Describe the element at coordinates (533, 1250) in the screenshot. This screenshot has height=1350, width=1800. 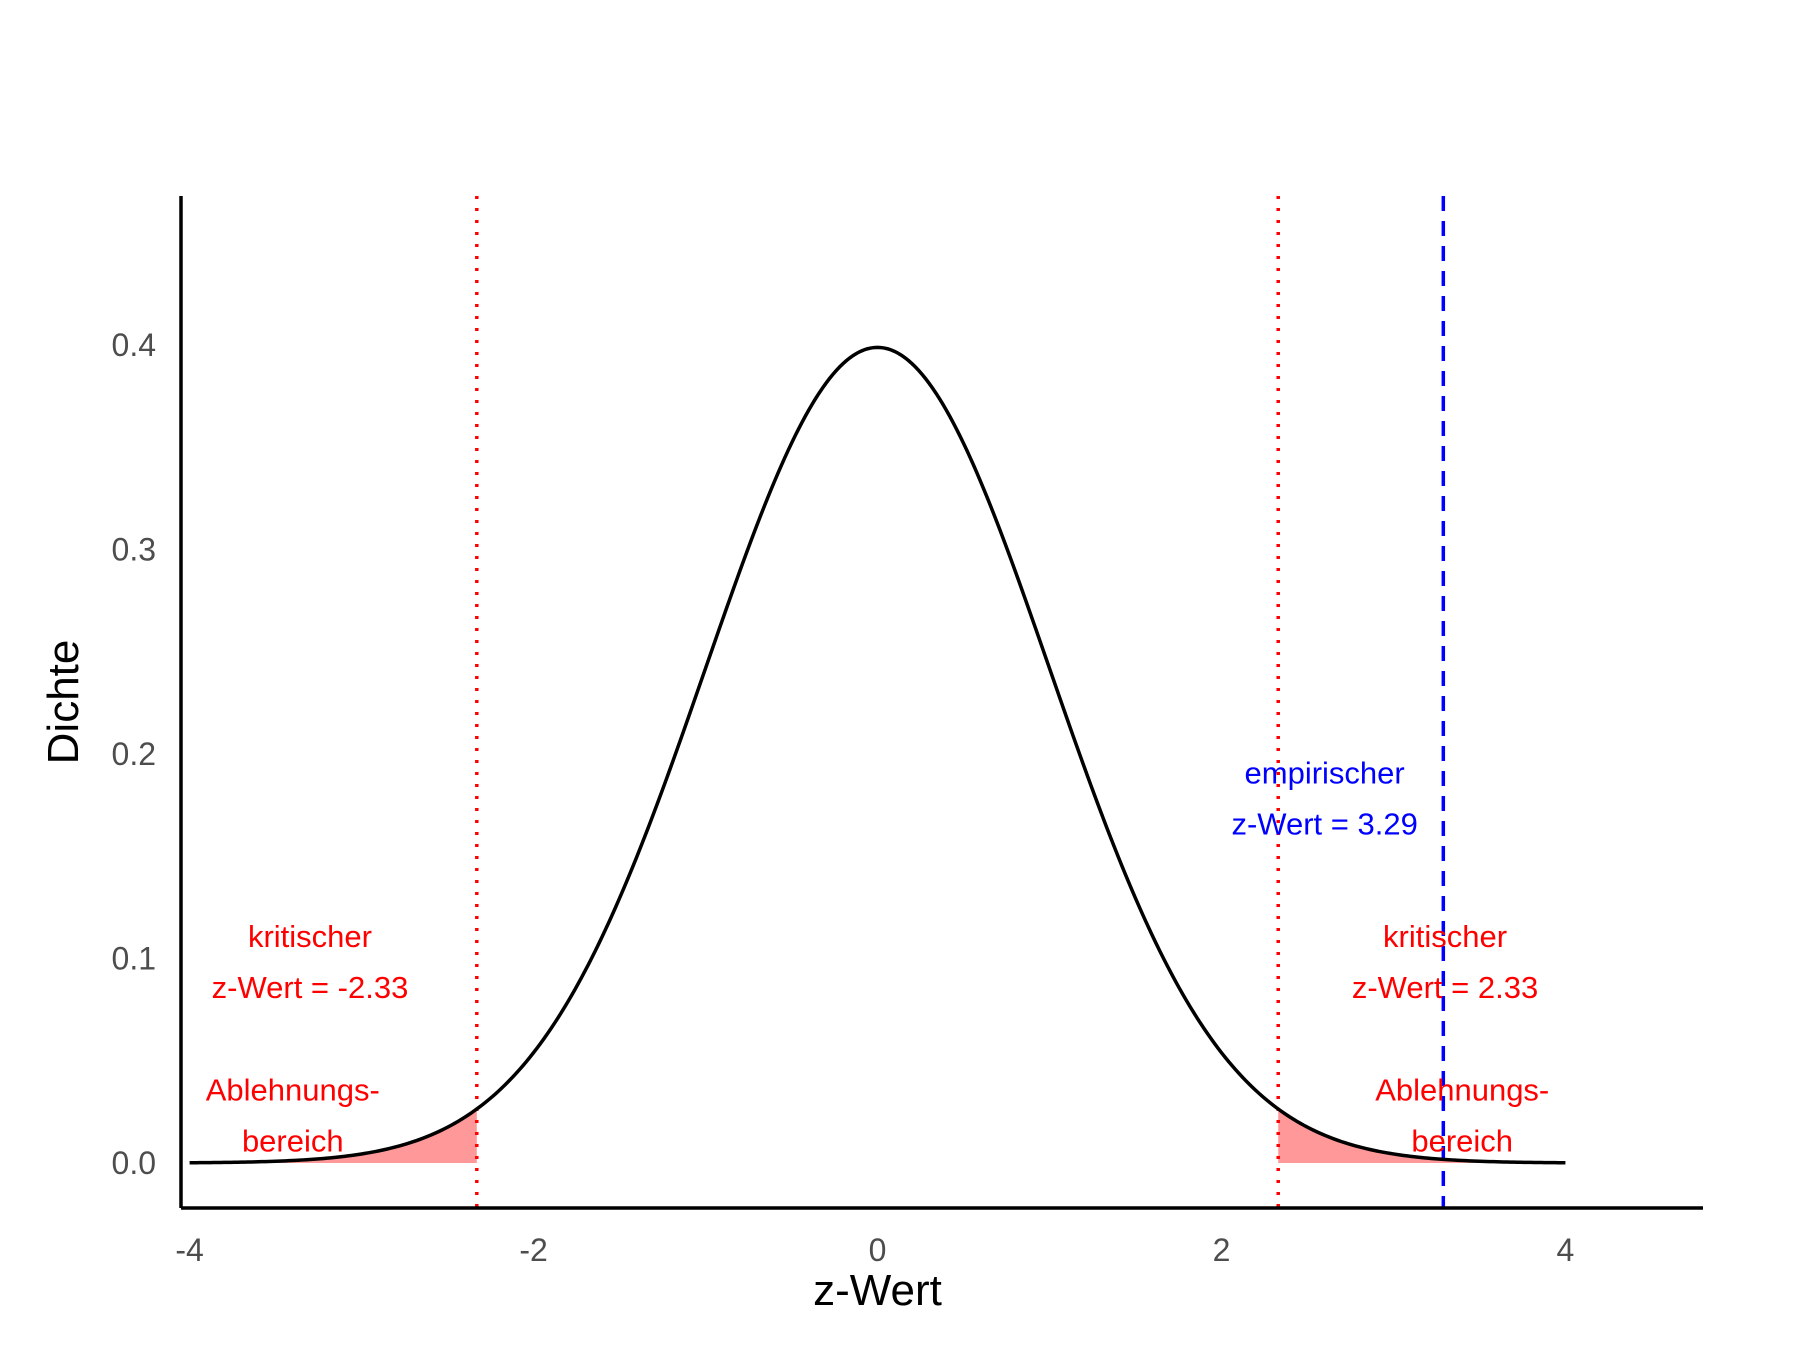
I see `x-tick-label: -2` at that location.